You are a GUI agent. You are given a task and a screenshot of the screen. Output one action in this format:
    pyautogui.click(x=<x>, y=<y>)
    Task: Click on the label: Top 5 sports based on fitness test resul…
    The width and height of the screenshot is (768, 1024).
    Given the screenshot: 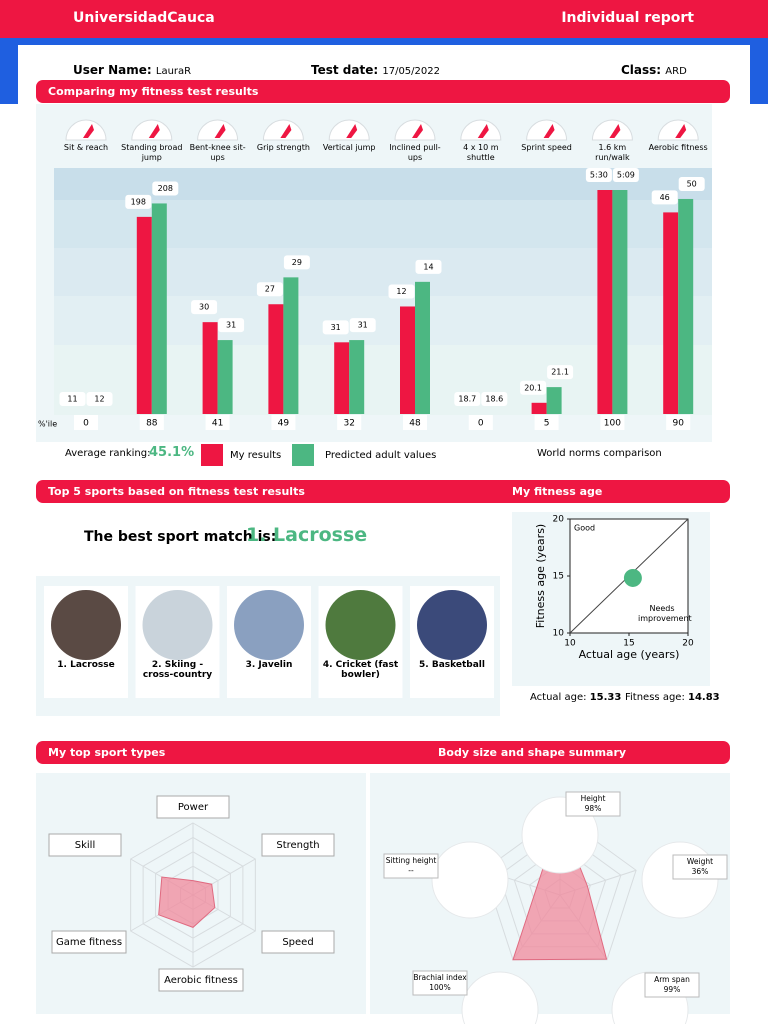 What is the action you would take?
    pyautogui.click(x=176, y=491)
    